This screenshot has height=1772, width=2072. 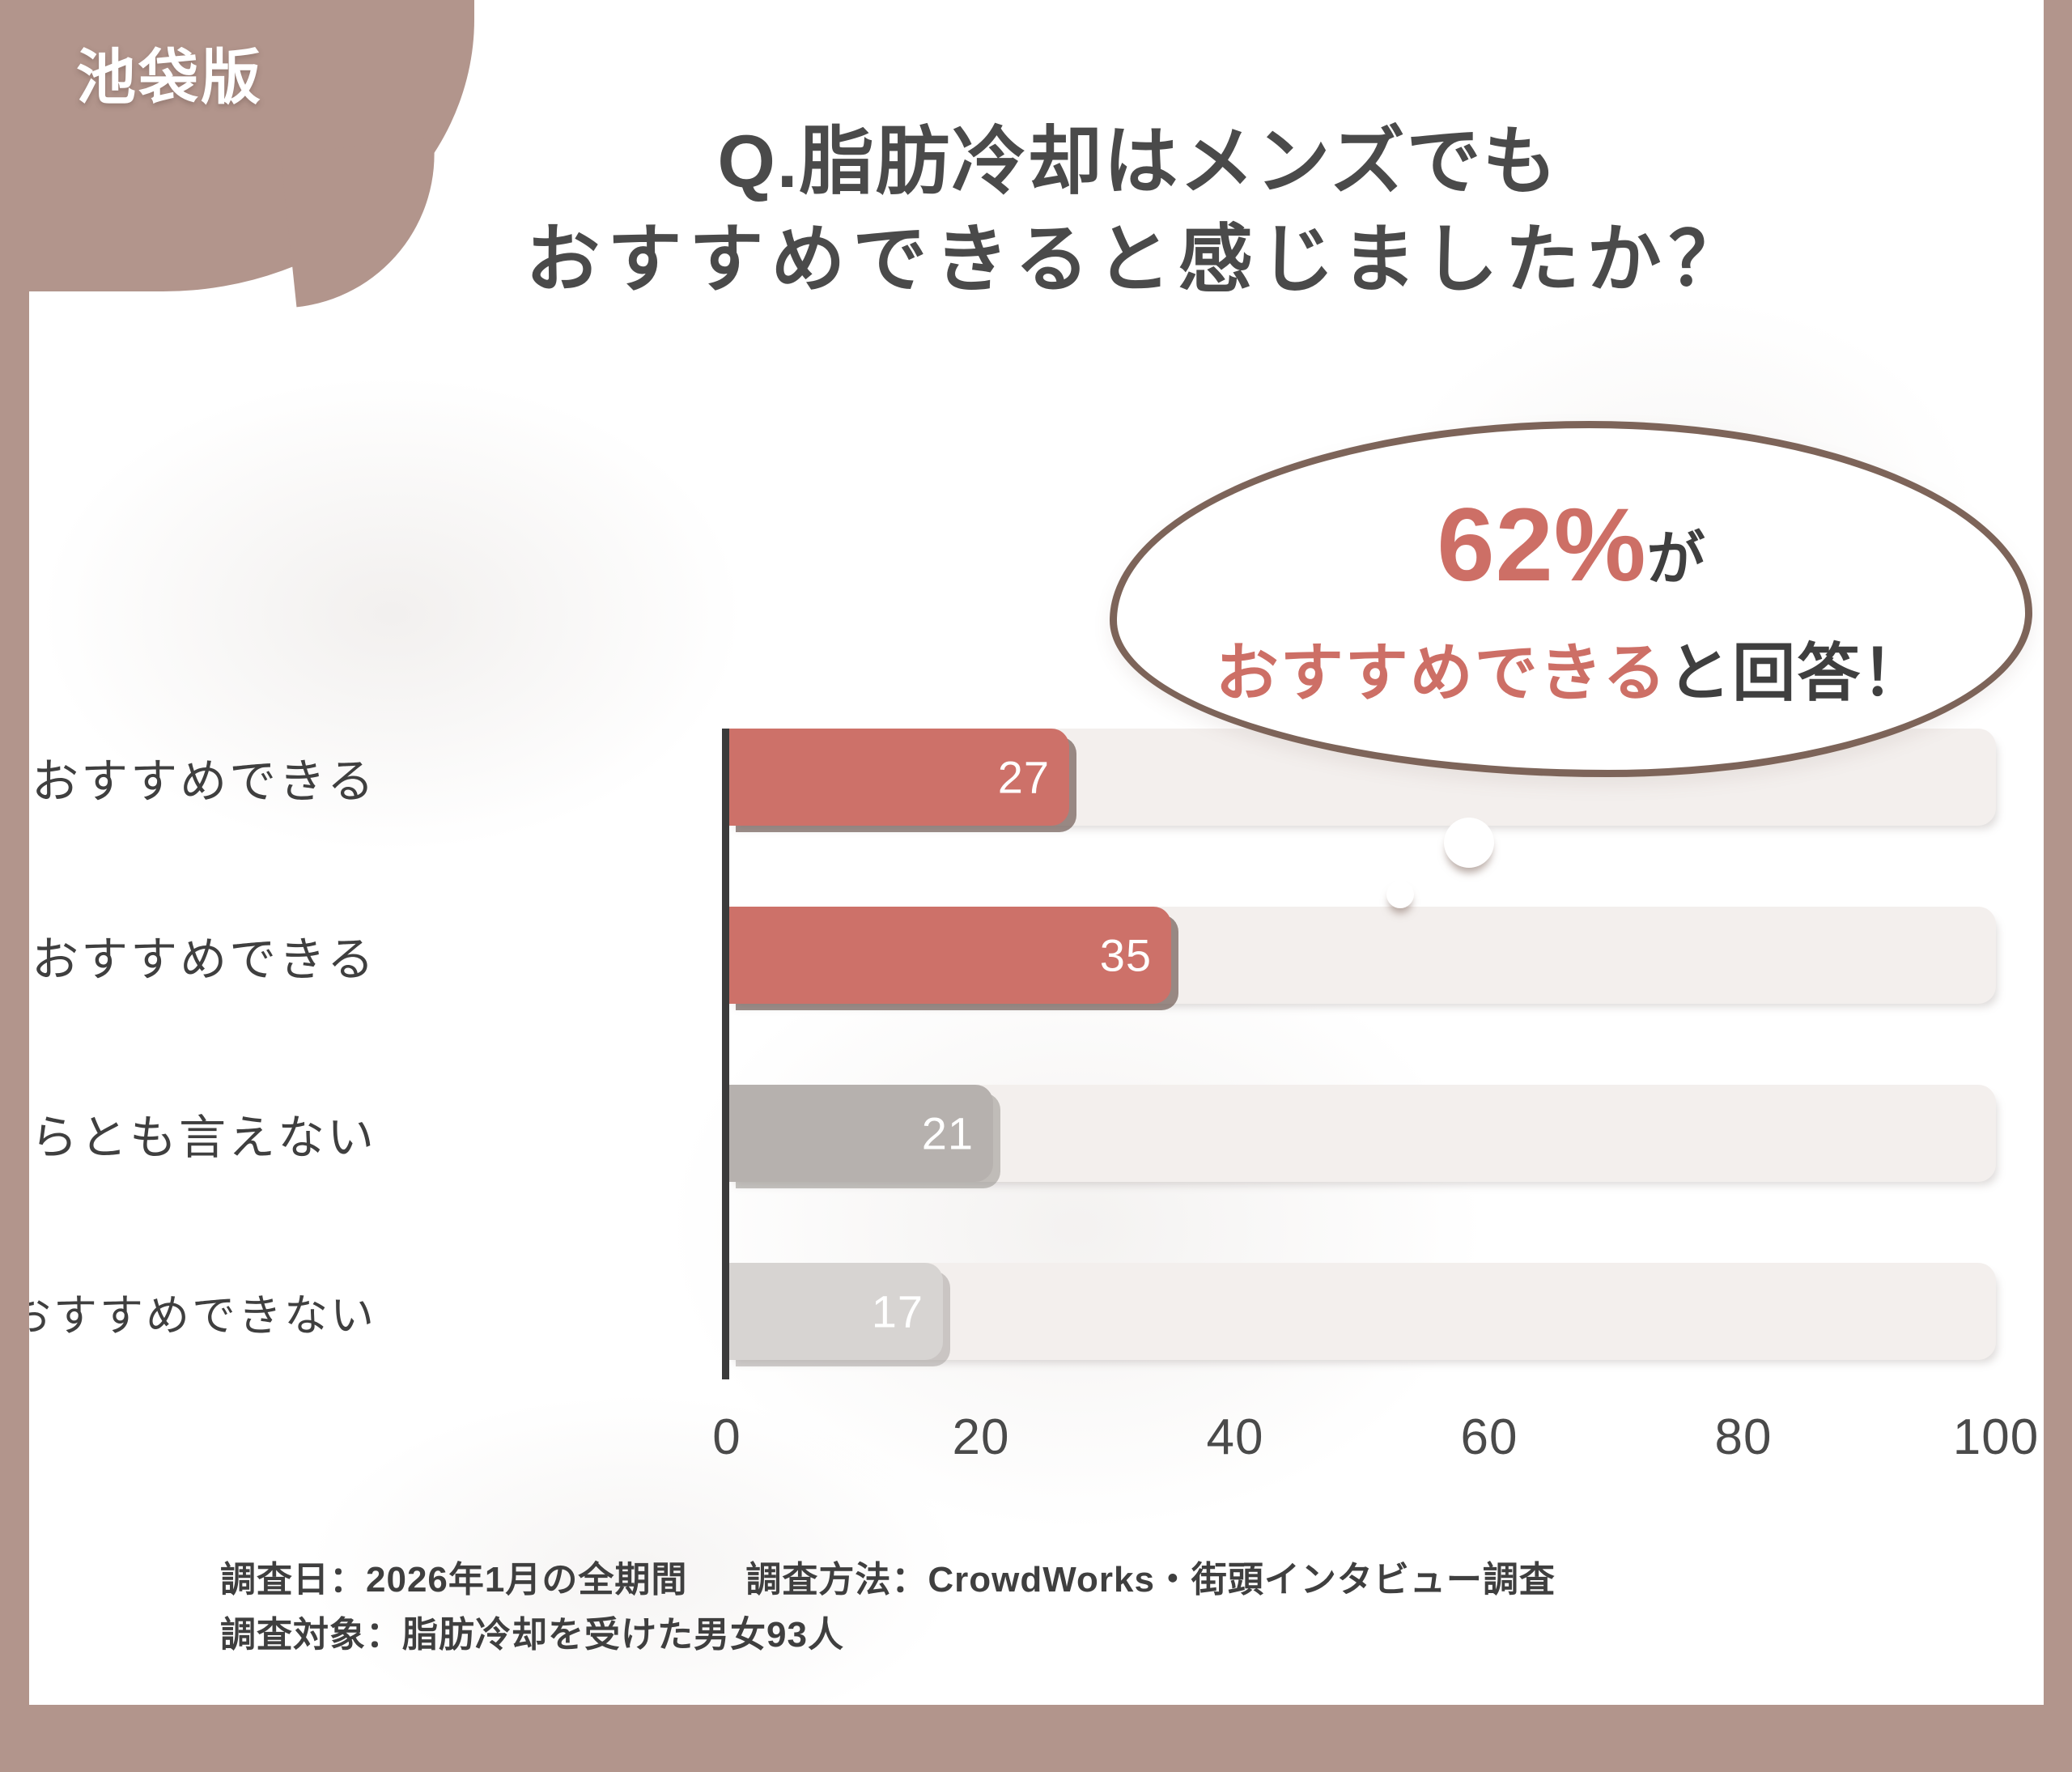 I want to click on callout-line-2: おすすめできると回答！, so click(x=1571, y=668).